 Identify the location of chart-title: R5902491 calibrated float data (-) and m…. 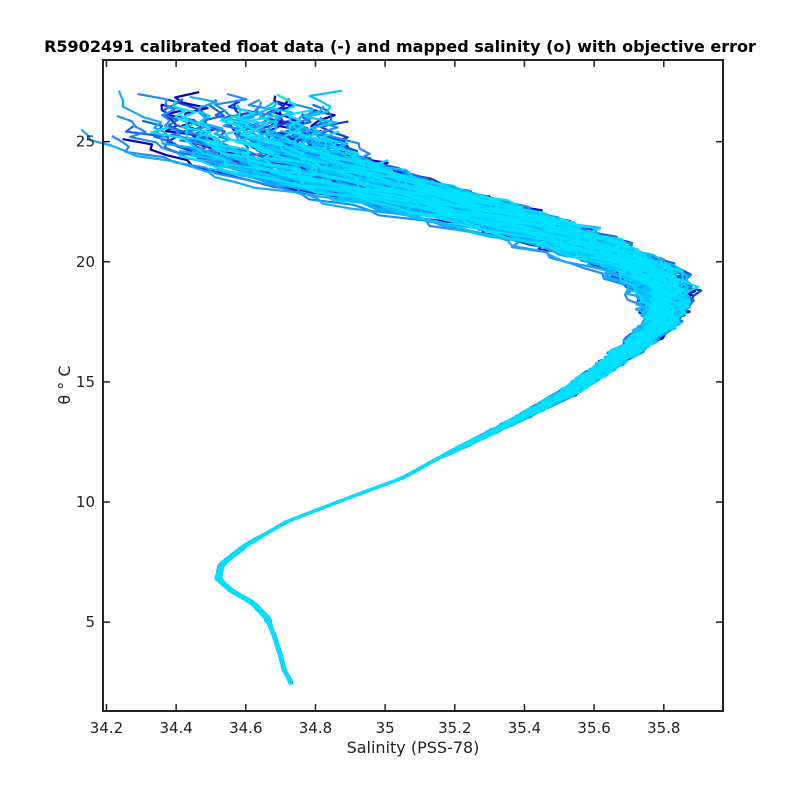
(400, 46).